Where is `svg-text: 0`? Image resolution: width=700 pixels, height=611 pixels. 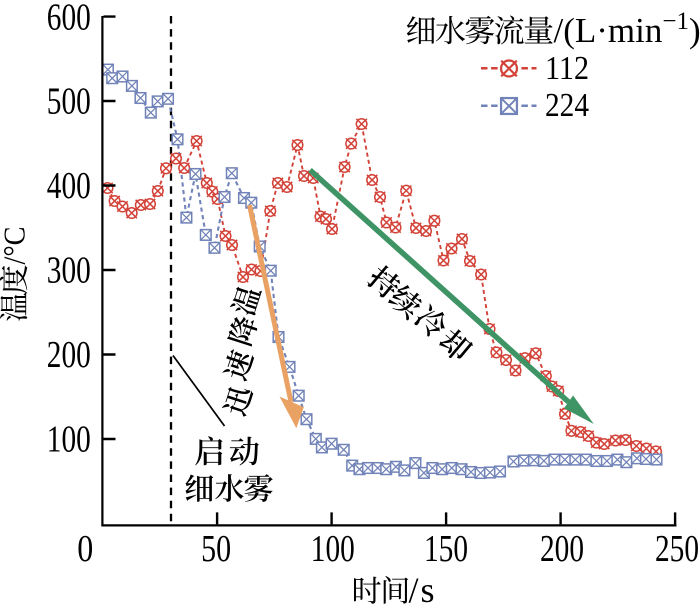 svg-text: 0 is located at coordinates (85, 549).